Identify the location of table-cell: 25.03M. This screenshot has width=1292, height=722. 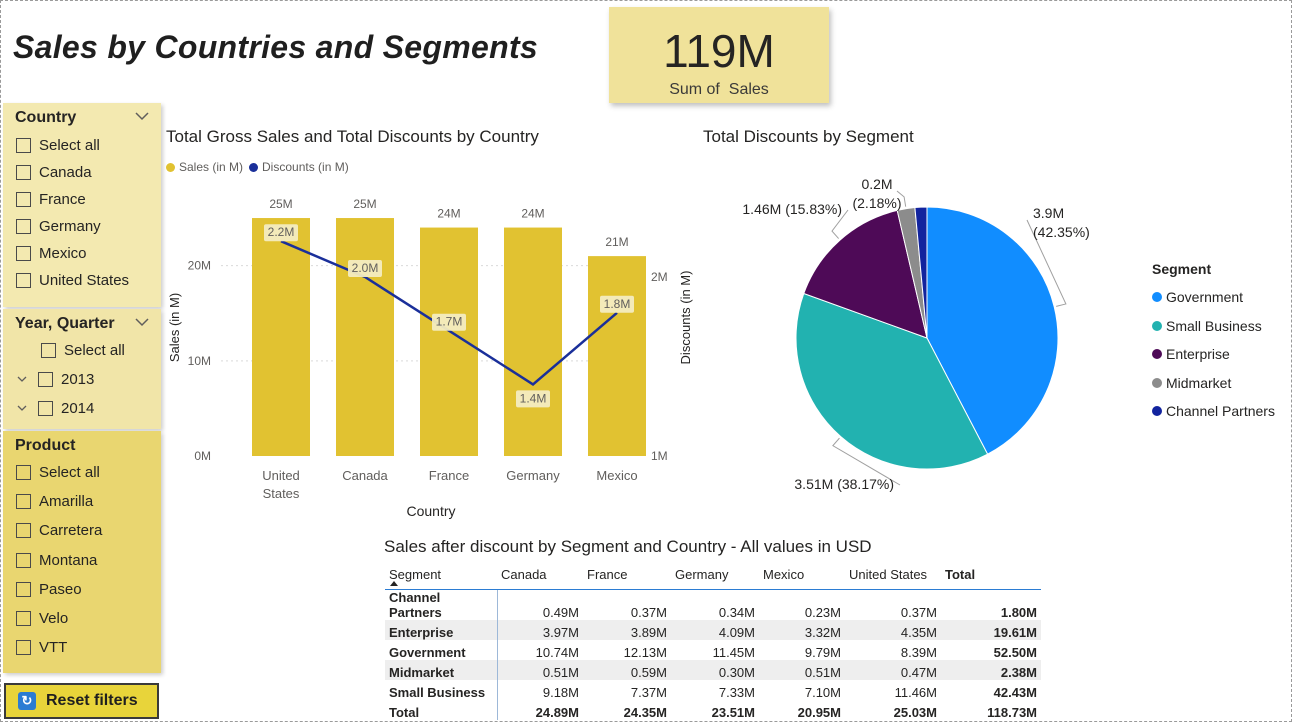
(915, 712).